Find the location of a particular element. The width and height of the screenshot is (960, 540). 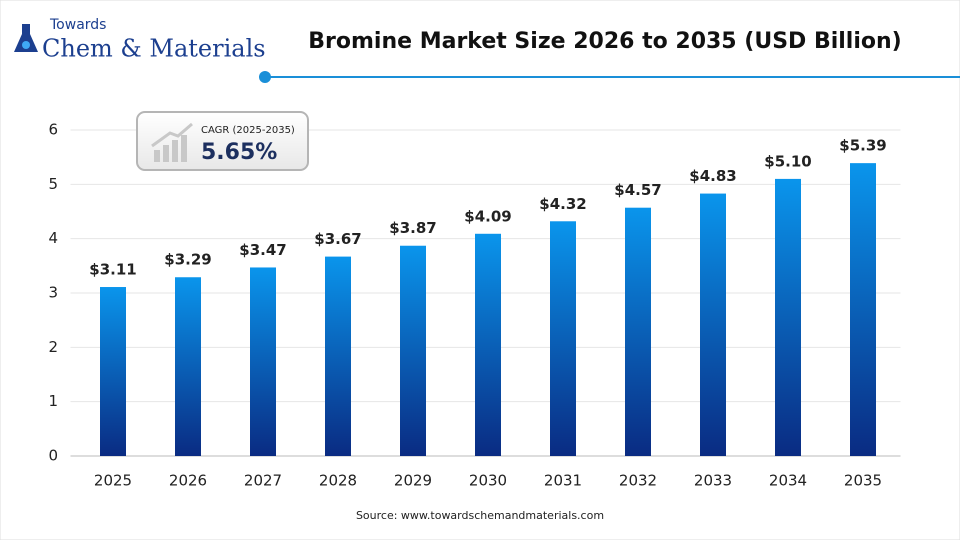

cagr-label: CAGR (2025-2035) is located at coordinates (248, 130).